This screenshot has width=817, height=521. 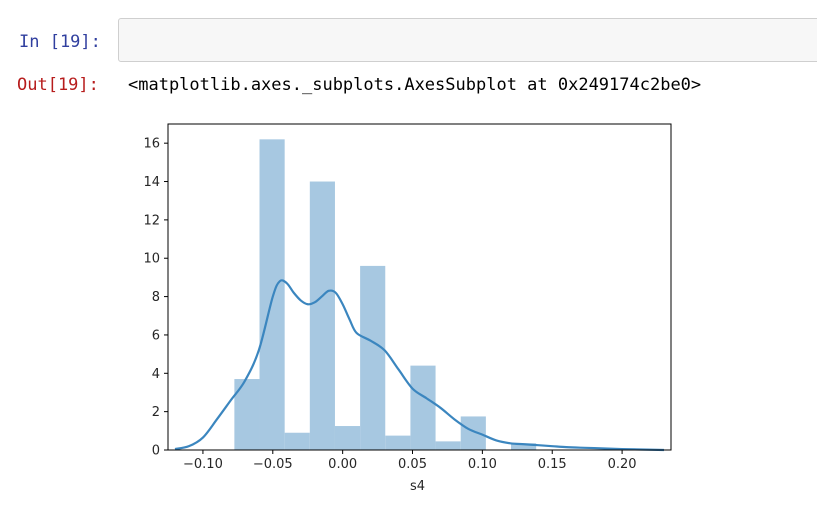 I want to click on x-axis-ticks: −0.10 −0.05 0.00 0.05 0.10 0.15 0.20, so click(x=410, y=461).